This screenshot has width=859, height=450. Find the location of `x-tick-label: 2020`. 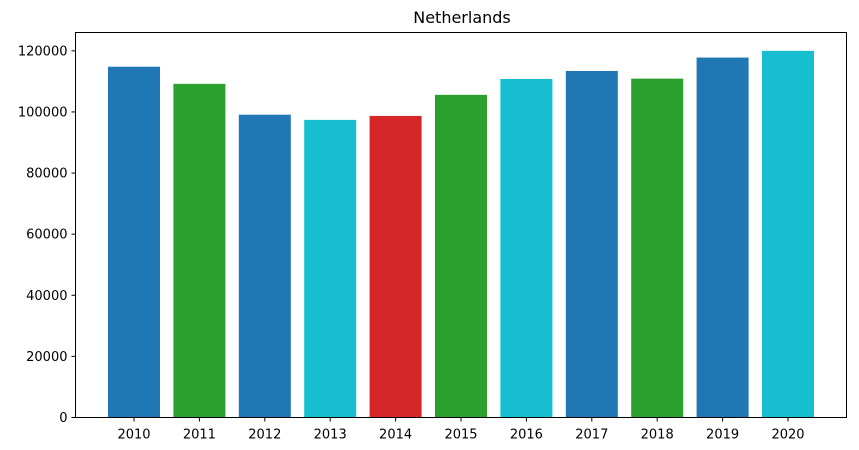

x-tick-label: 2020 is located at coordinates (787, 435).